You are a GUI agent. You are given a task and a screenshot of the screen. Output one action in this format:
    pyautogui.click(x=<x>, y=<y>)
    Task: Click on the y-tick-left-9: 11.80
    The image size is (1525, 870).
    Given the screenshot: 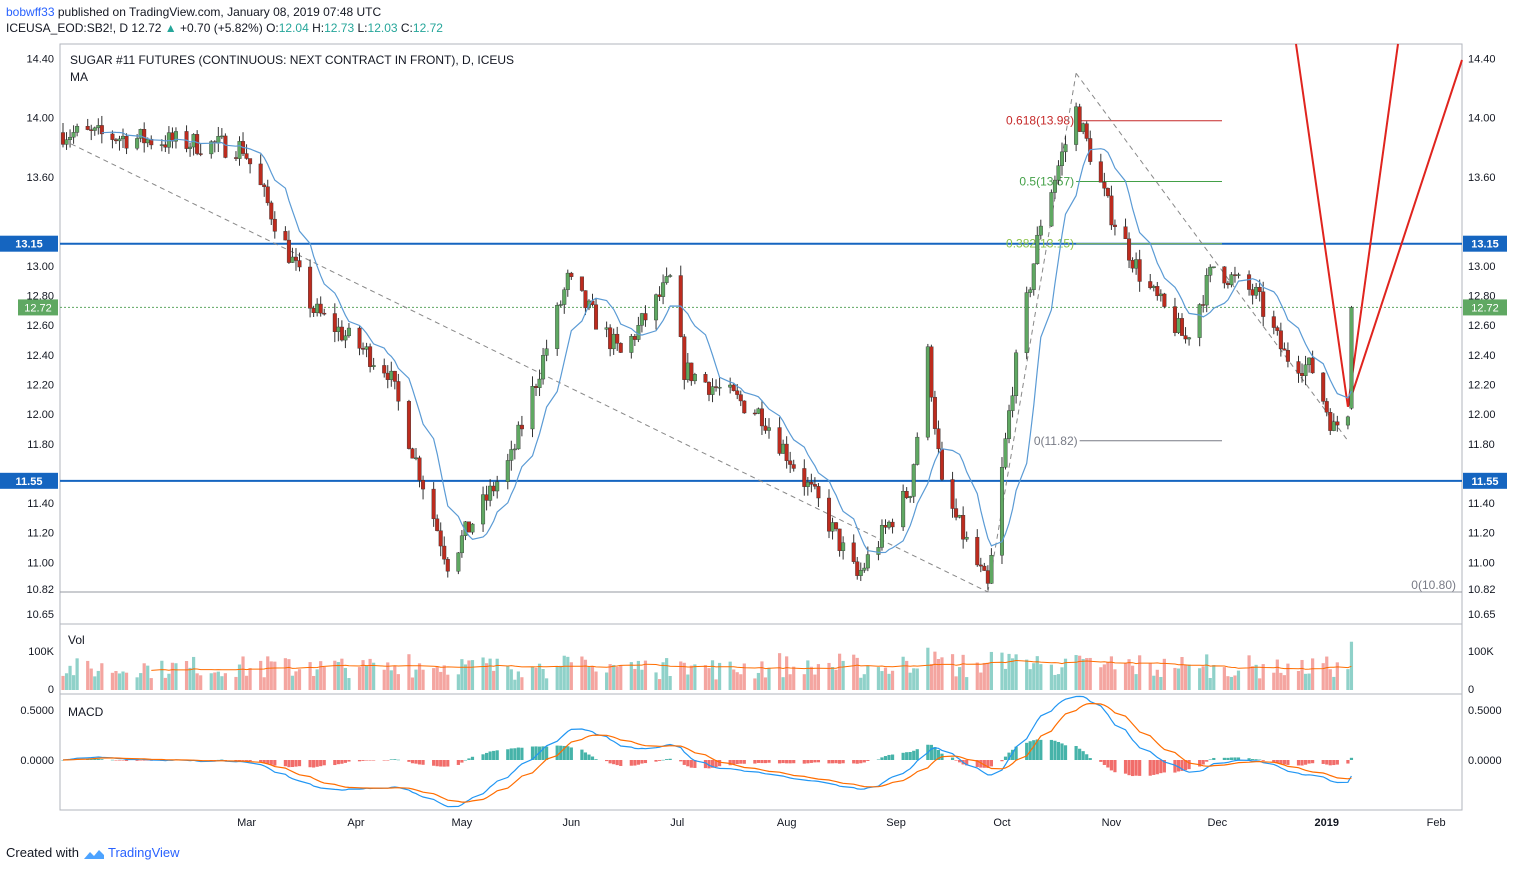 What is the action you would take?
    pyautogui.click(x=40, y=445)
    